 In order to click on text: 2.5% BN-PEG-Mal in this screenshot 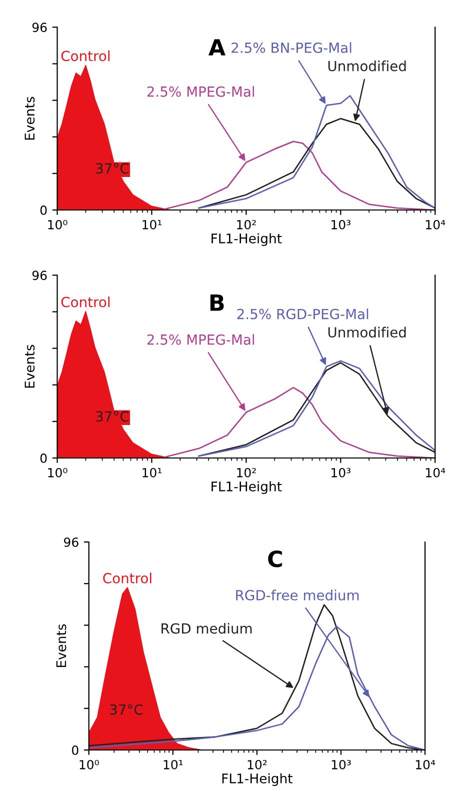, I will do `click(292, 47)`.